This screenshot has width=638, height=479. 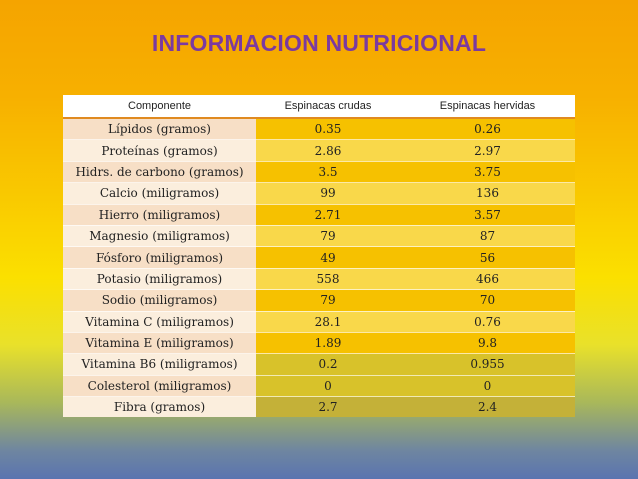 What do you see at coordinates (487, 321) in the screenshot?
I see `hervidas-value: 0.76` at bounding box center [487, 321].